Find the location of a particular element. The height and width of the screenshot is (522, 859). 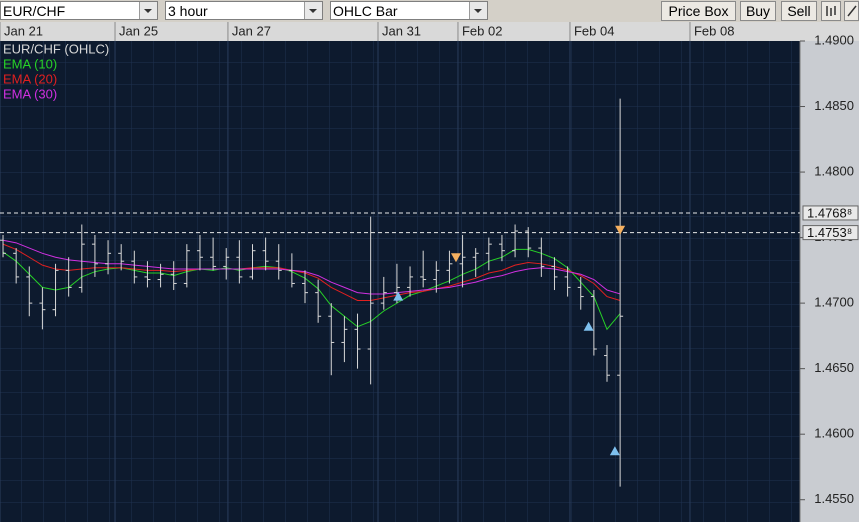

y-tick-label: 1.4800 is located at coordinates (834, 171).